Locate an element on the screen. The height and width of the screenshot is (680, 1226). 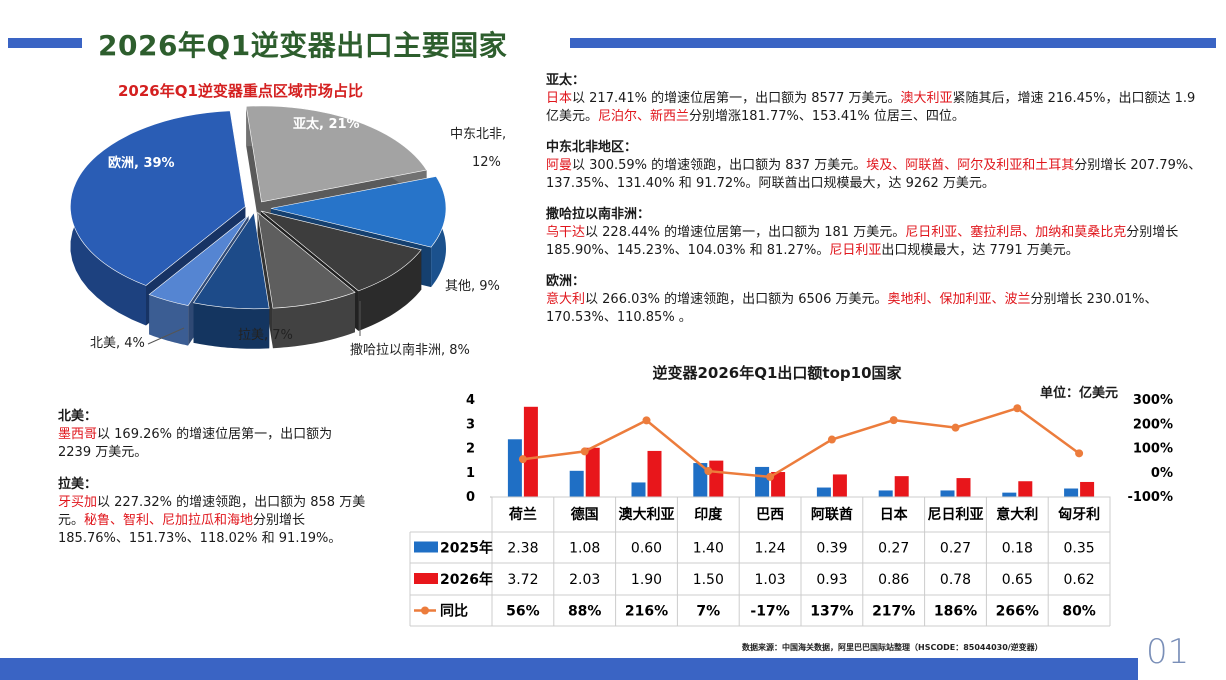
note-text: 以 300.59% 的增速领跑，出口额为 837 万美元。 is located at coordinates (719, 165).